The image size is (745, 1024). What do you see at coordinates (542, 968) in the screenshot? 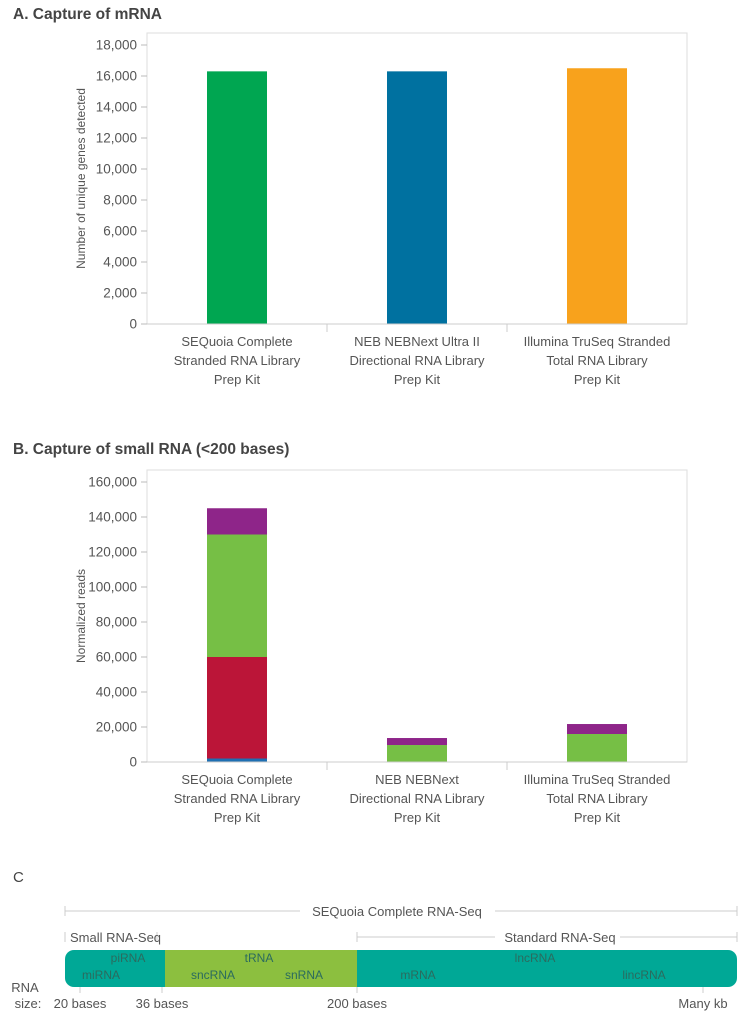
I see `segment-standard` at bounding box center [542, 968].